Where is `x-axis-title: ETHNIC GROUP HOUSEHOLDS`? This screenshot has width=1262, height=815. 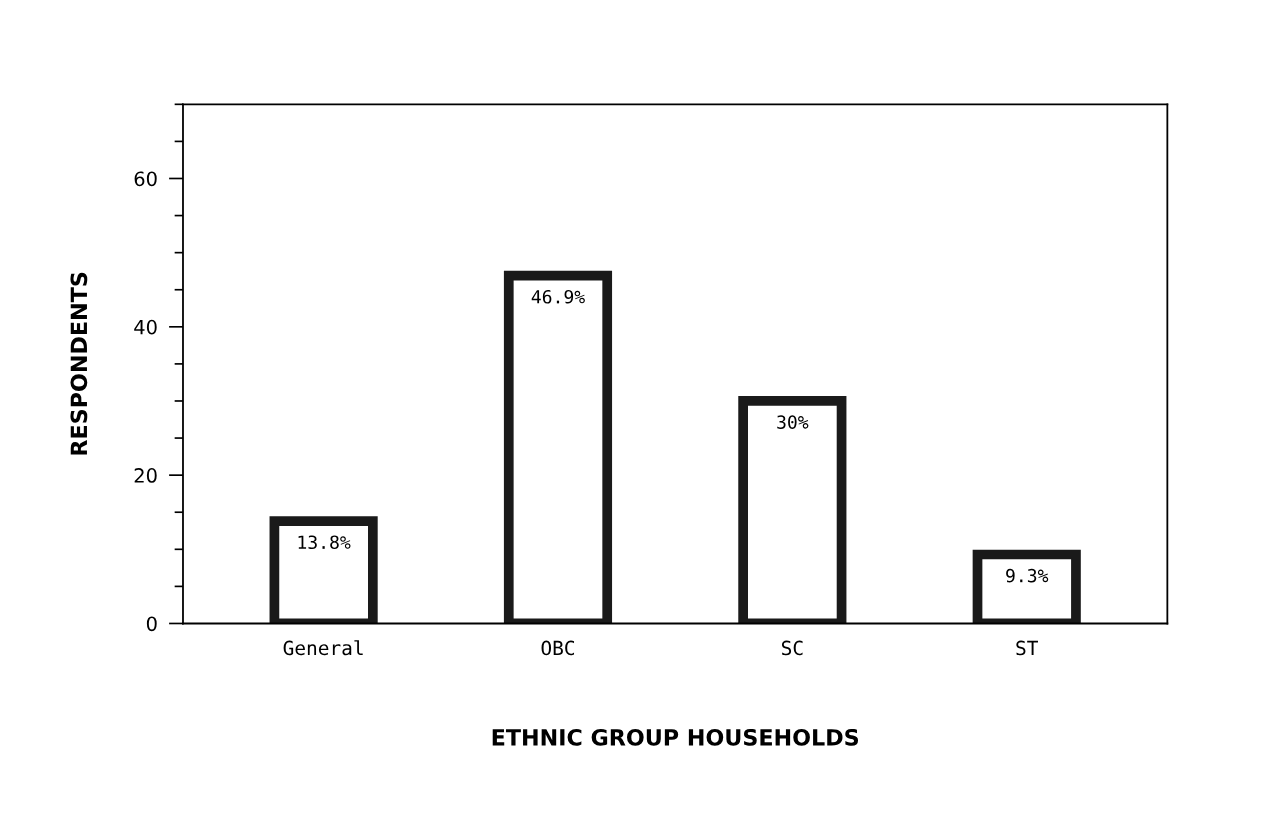 x-axis-title: ETHNIC GROUP HOUSEHOLDS is located at coordinates (675, 737).